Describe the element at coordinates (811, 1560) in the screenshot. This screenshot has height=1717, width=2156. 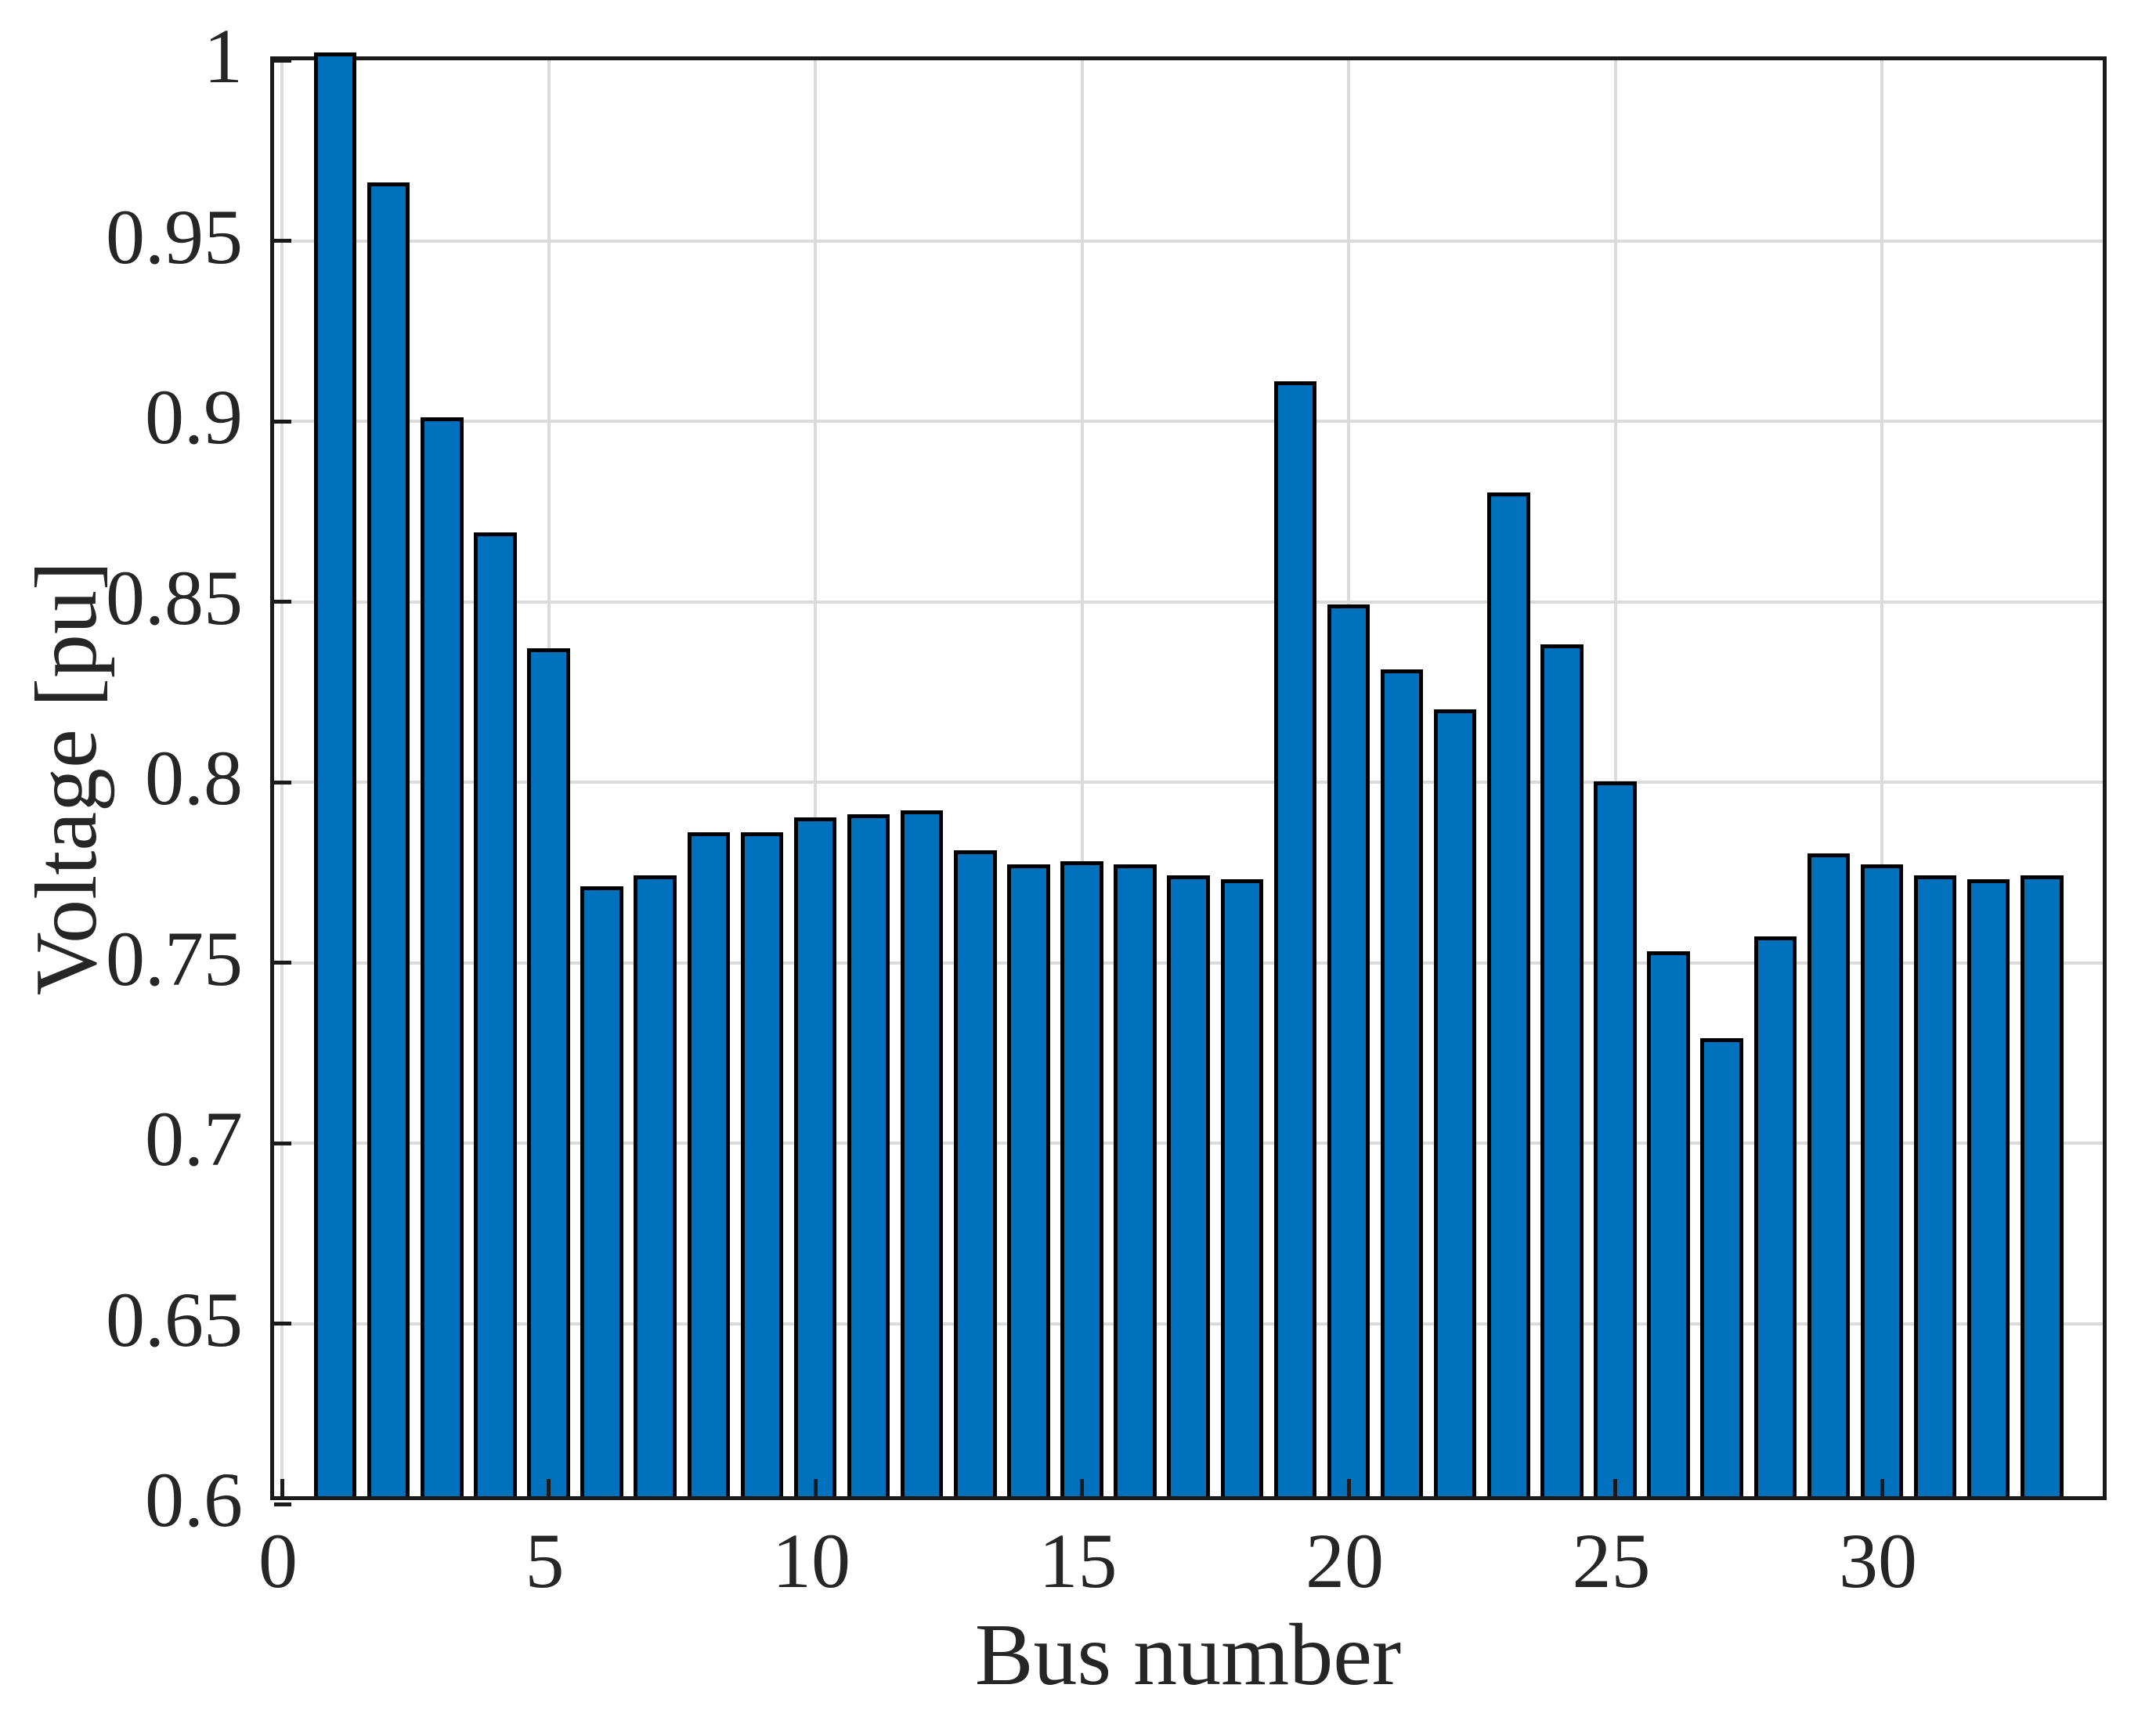
I see `x-tick-label: 10` at that location.